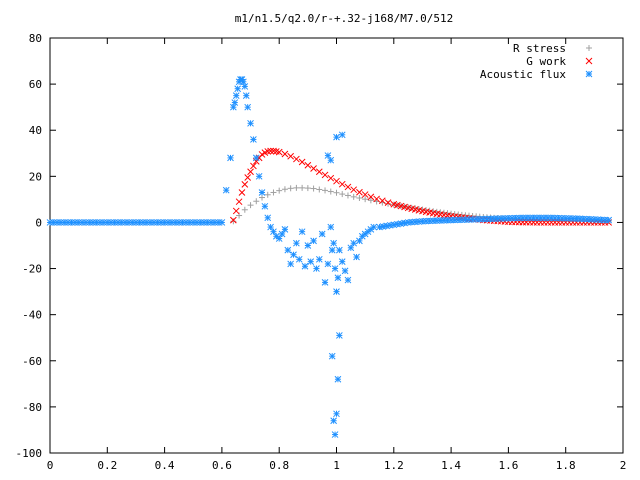 This screenshot has height=480, width=640. I want to click on x-tick-label: 0.8, so click(279, 465).